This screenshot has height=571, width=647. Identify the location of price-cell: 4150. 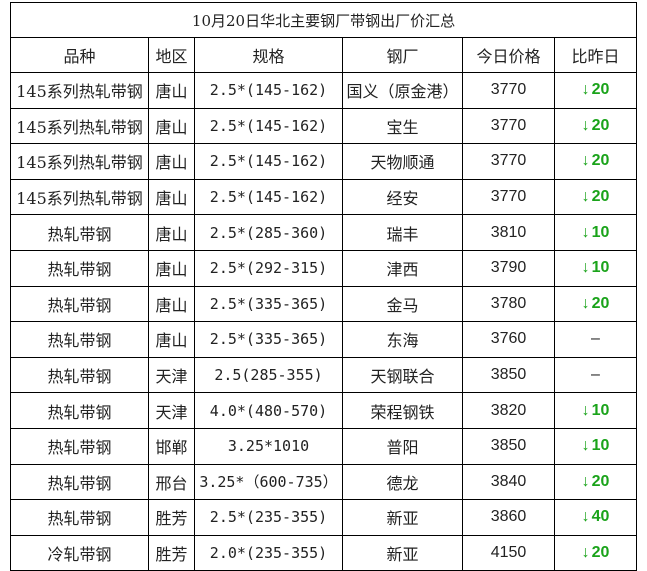
(508, 552).